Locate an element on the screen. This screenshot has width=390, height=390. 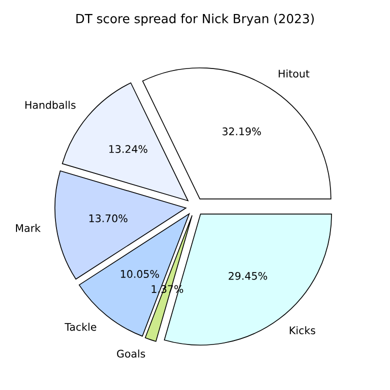
slice-label: Handballs is located at coordinates (50, 104).